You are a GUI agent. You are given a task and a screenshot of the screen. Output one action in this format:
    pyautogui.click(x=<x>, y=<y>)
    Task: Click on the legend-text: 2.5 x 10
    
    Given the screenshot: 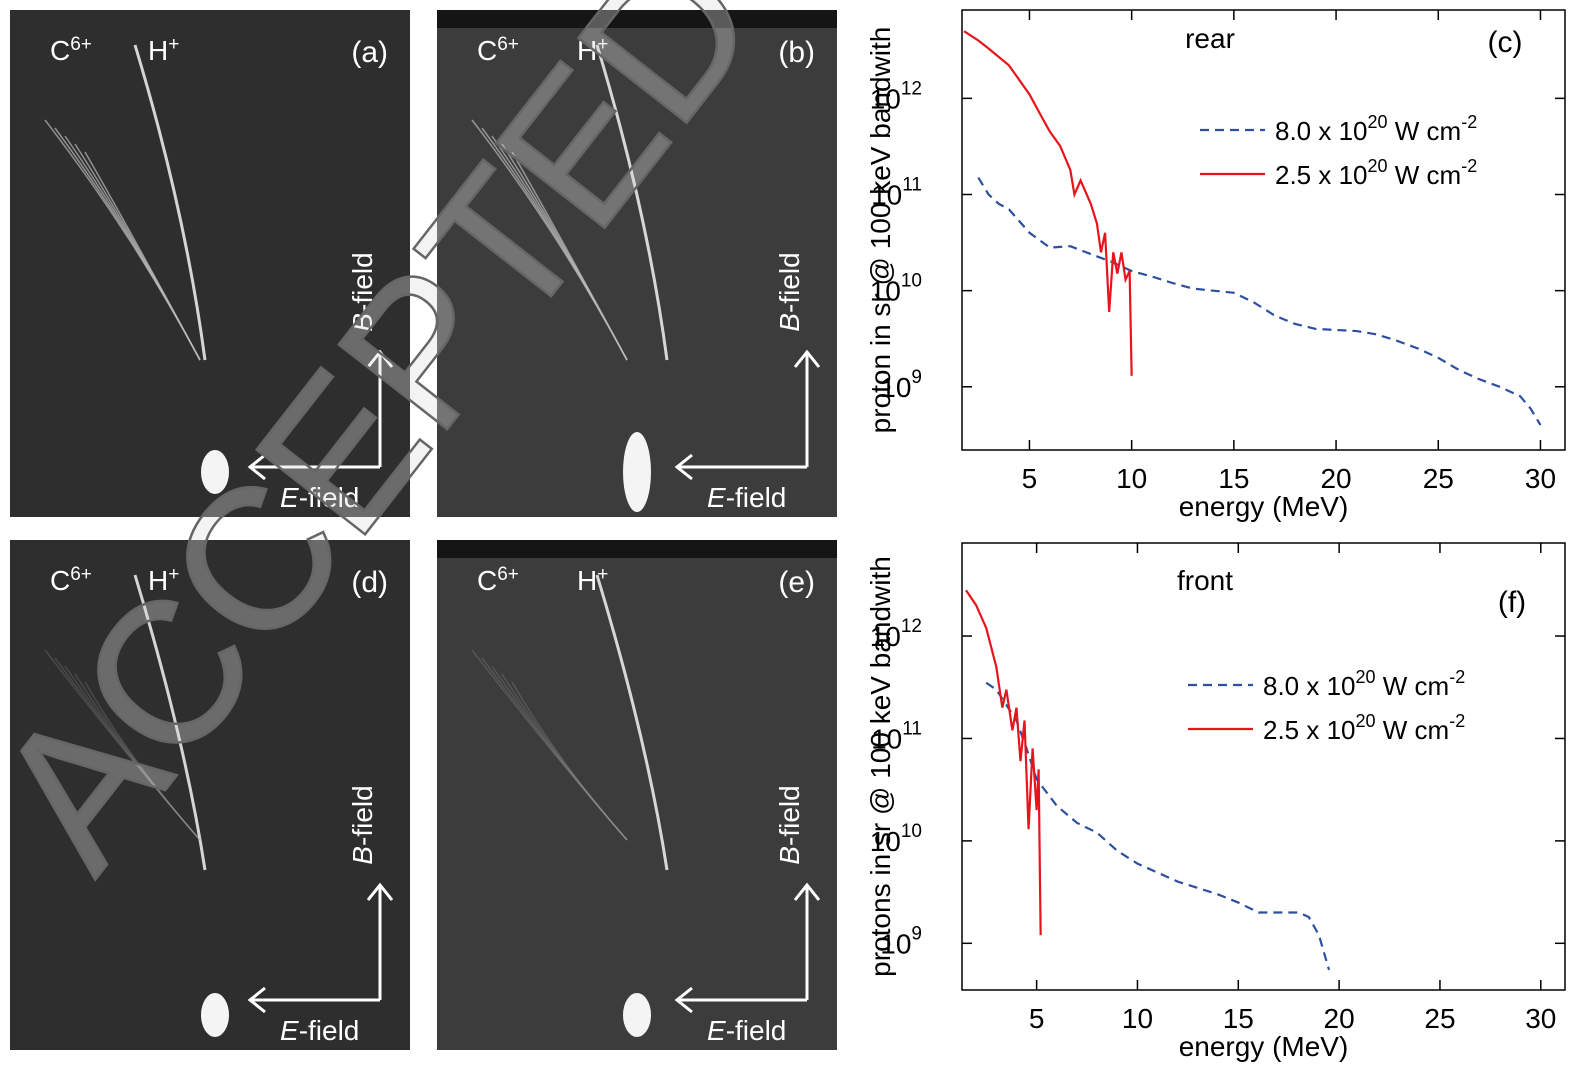 What is the action you would take?
    pyautogui.click(x=1309, y=730)
    